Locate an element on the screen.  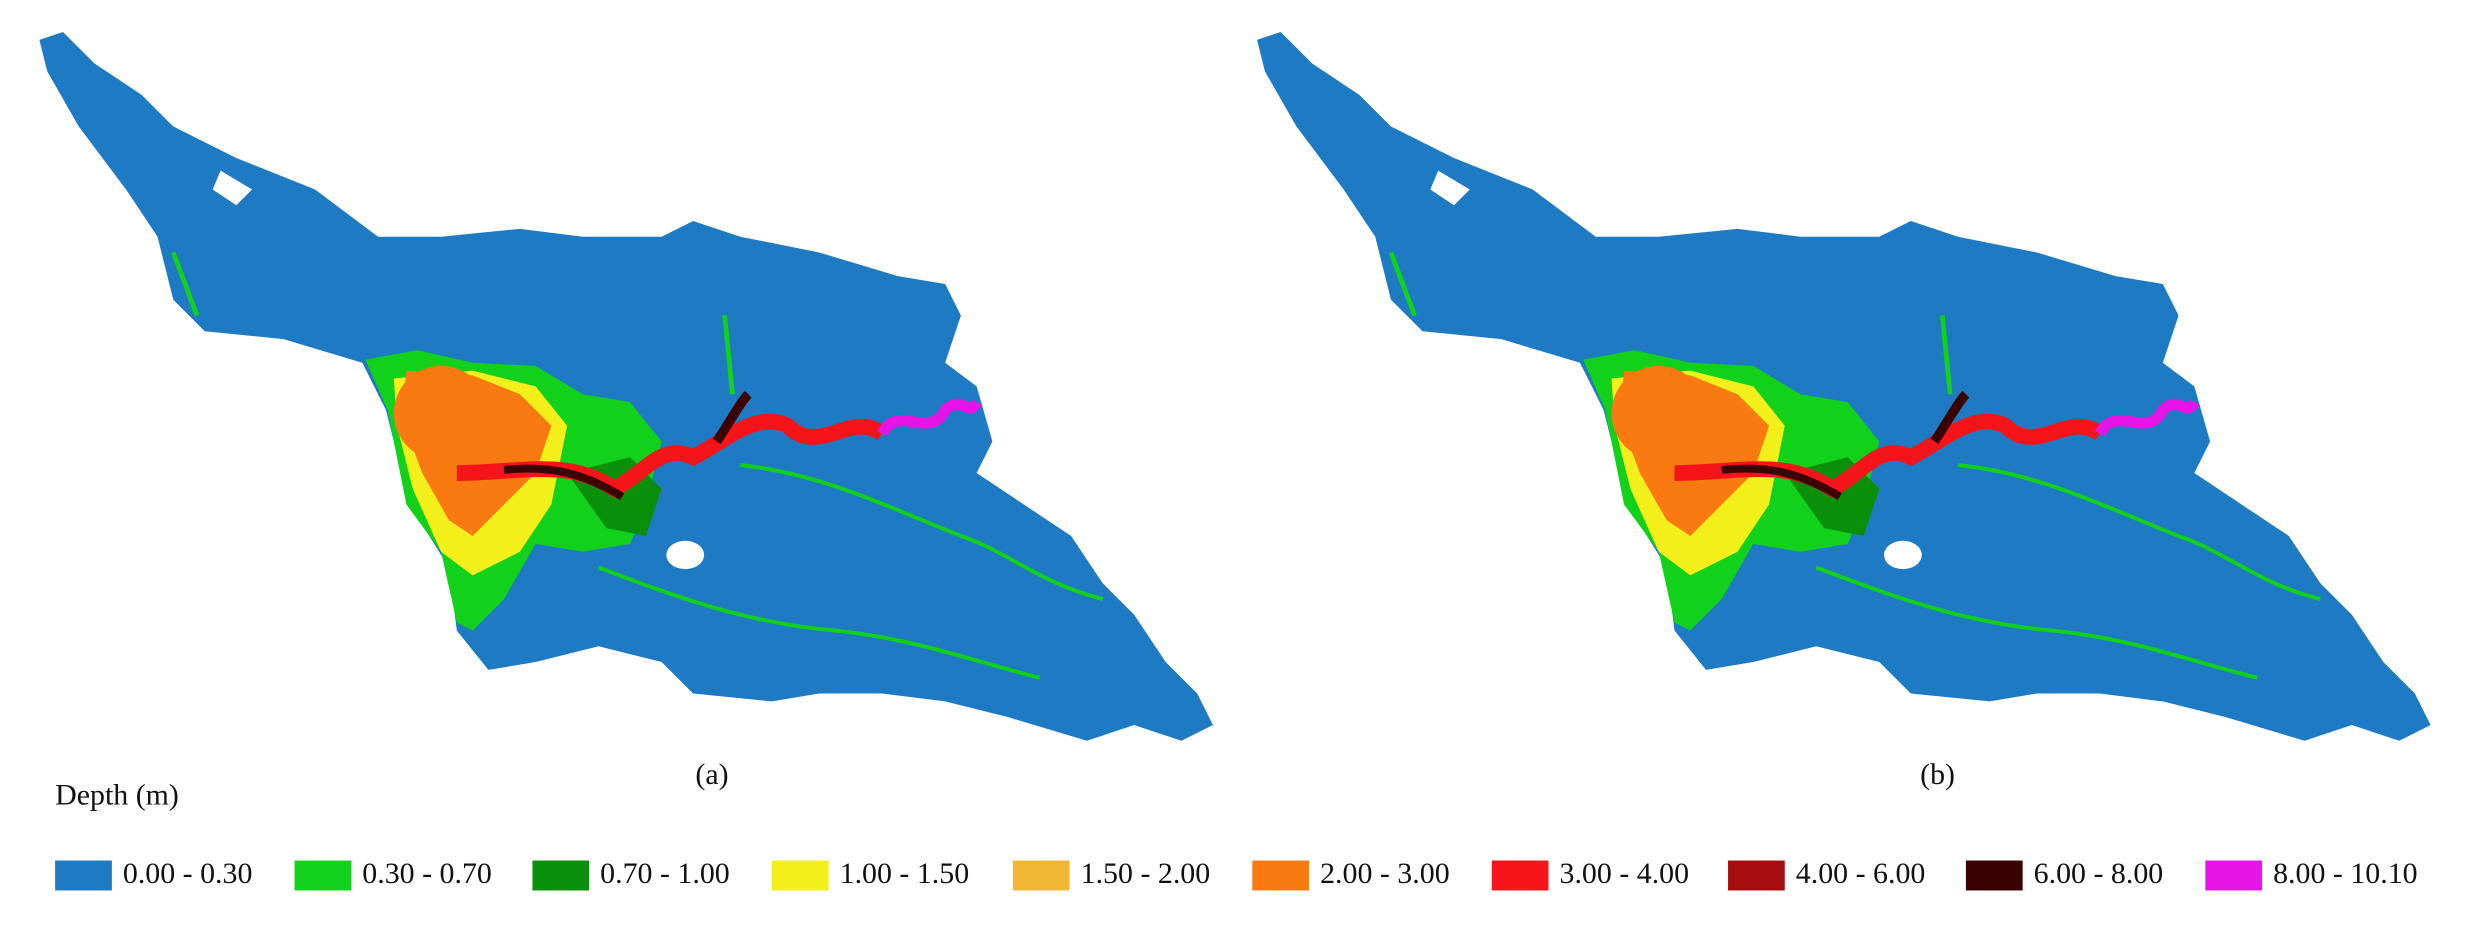
legend-title: Depth (m) is located at coordinates (117, 794).